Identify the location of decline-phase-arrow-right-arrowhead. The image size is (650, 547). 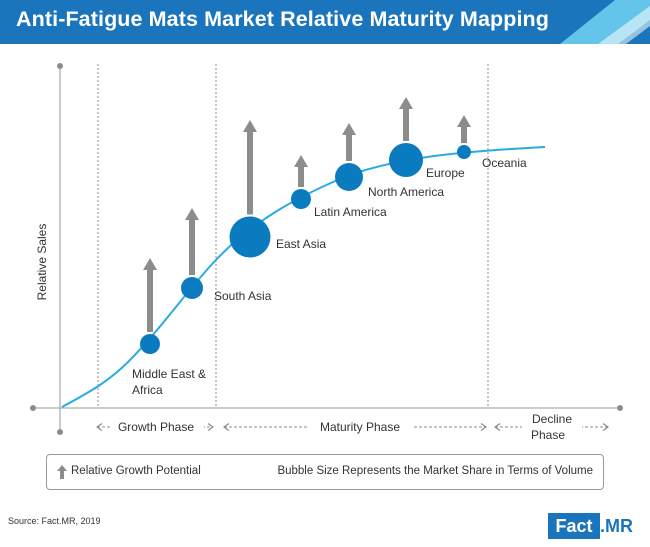
(606, 427).